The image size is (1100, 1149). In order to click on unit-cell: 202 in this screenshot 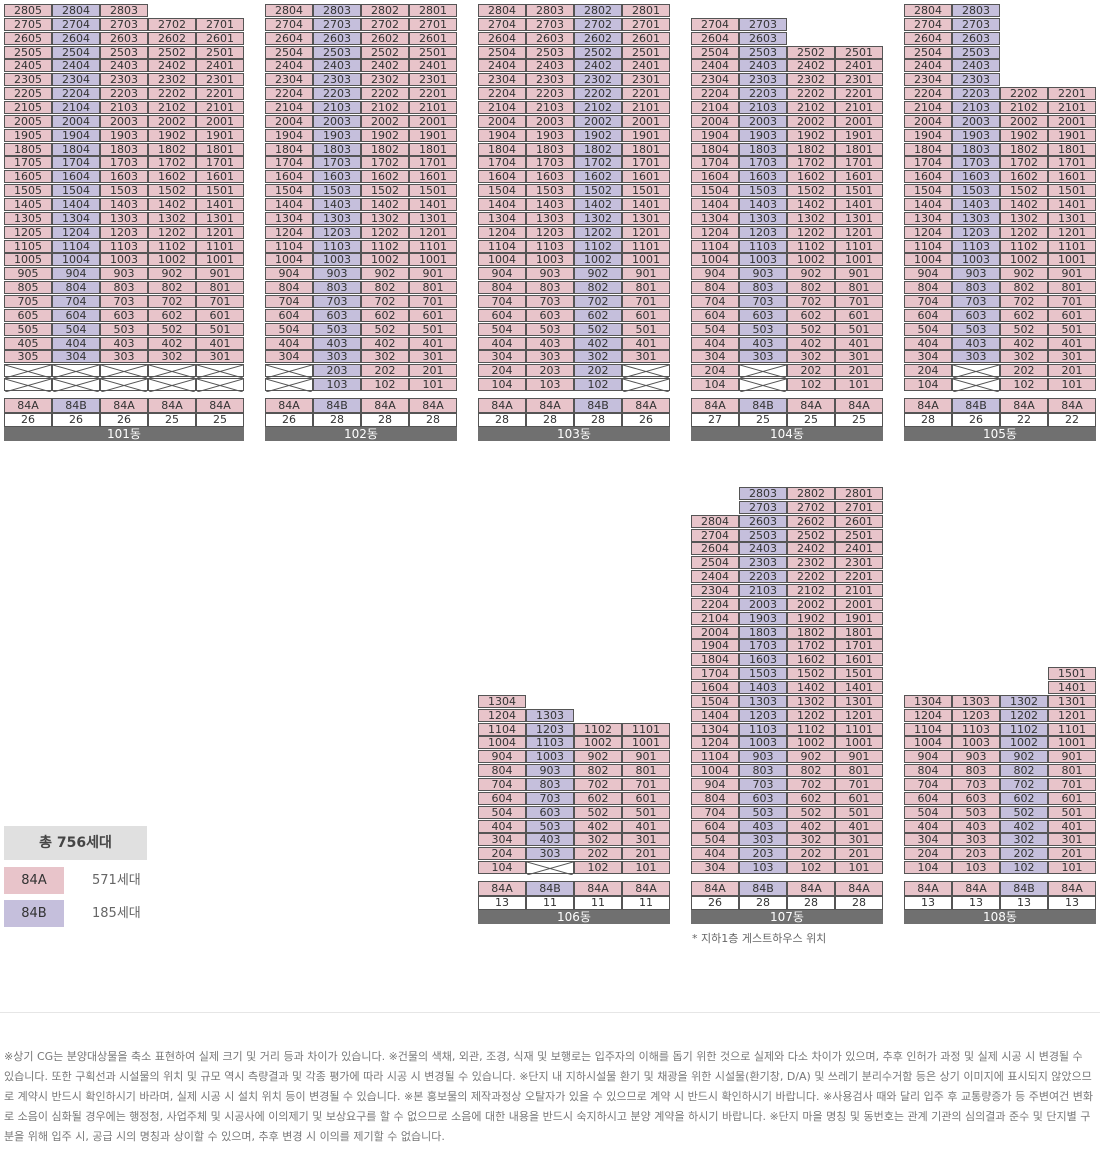, I will do `click(385, 371)`.